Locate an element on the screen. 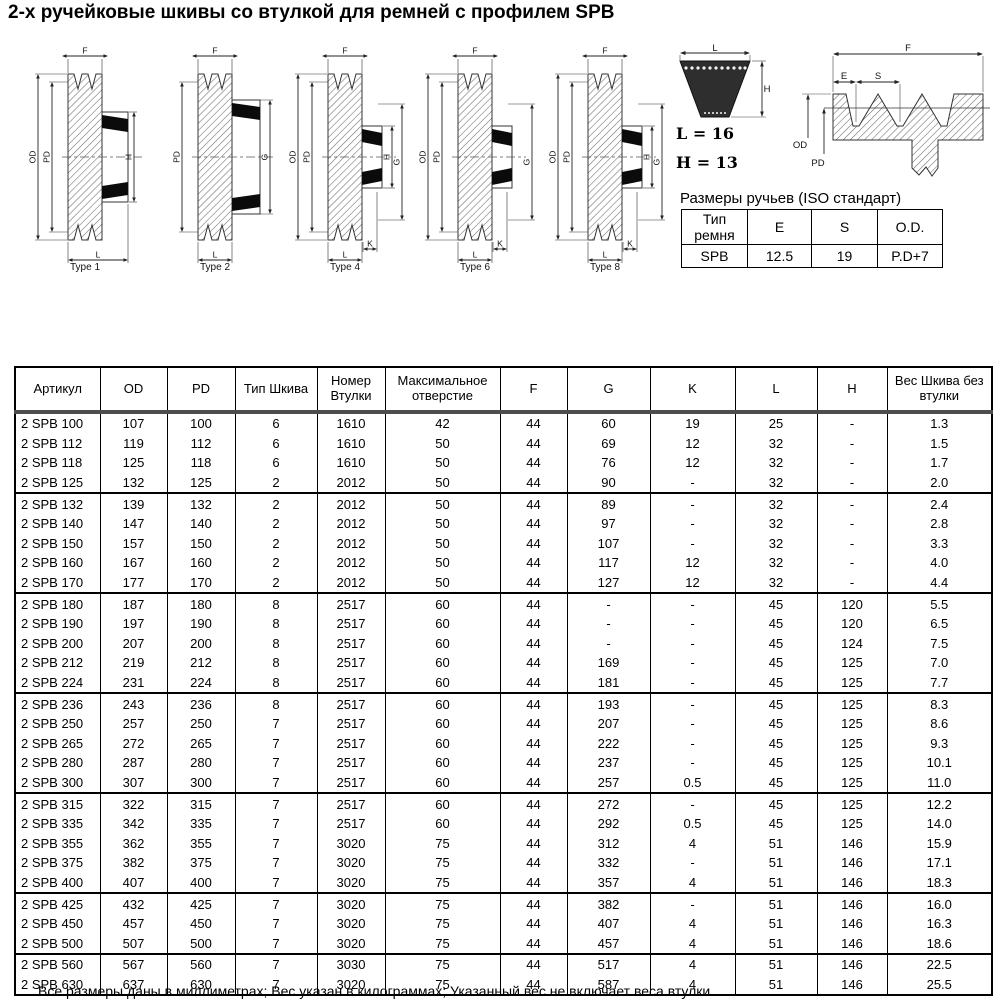 This screenshot has width=1000, height=1000. table-row: 2 SPB 150 157 150 2 2012 50 44 107-32-3.3 is located at coordinates (503, 543).